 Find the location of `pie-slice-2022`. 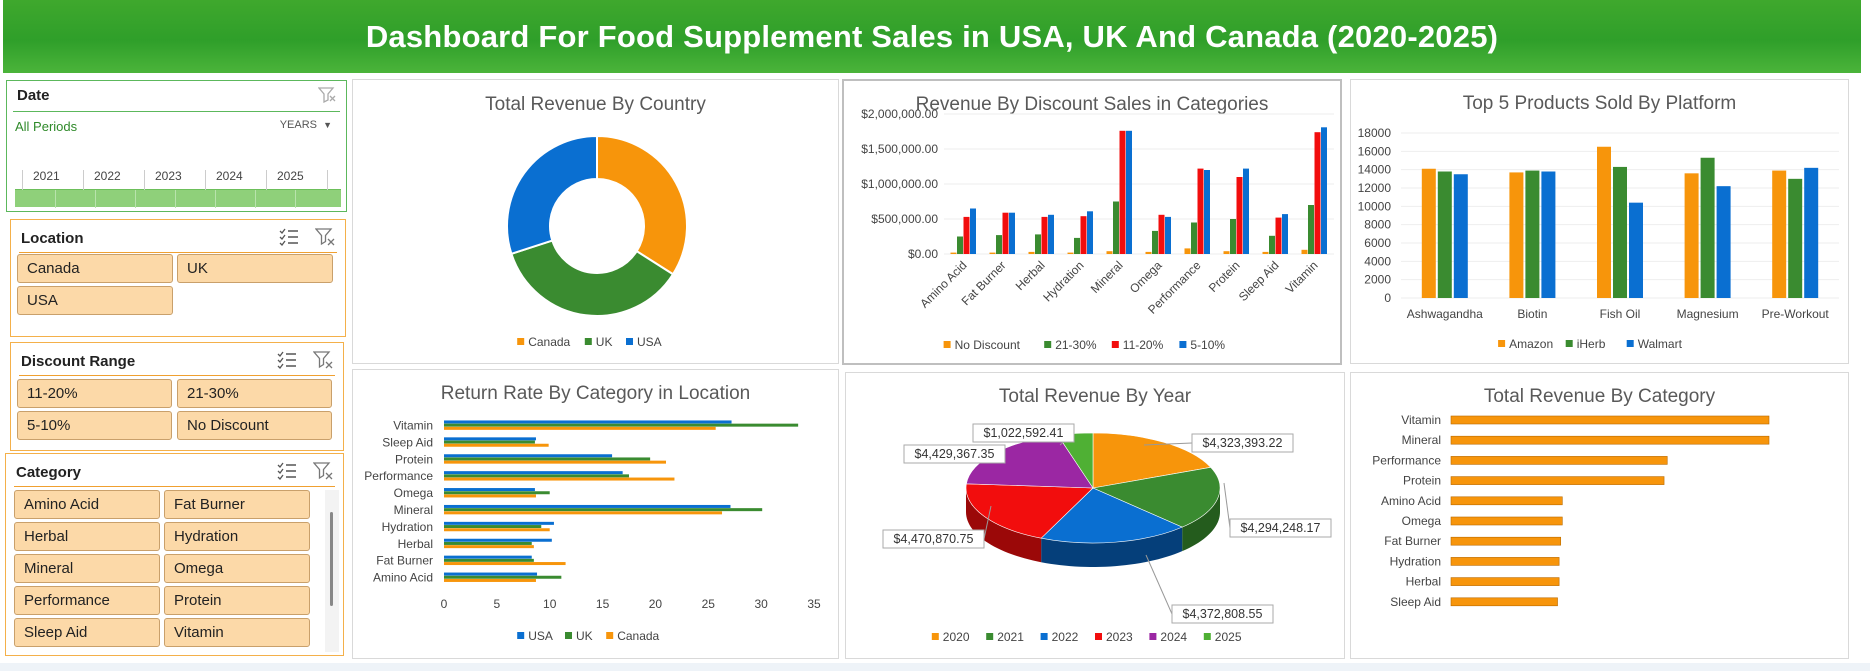

pie-slice-2022 is located at coordinates (1111, 515).